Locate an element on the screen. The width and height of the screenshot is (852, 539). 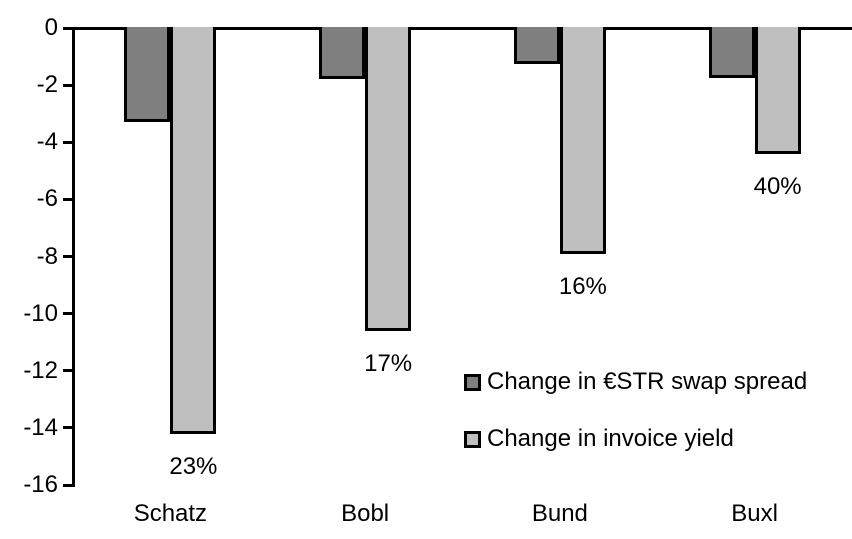
legend-label-estr-swap-spread: Change in €STR swap spread is located at coordinates (647, 381).